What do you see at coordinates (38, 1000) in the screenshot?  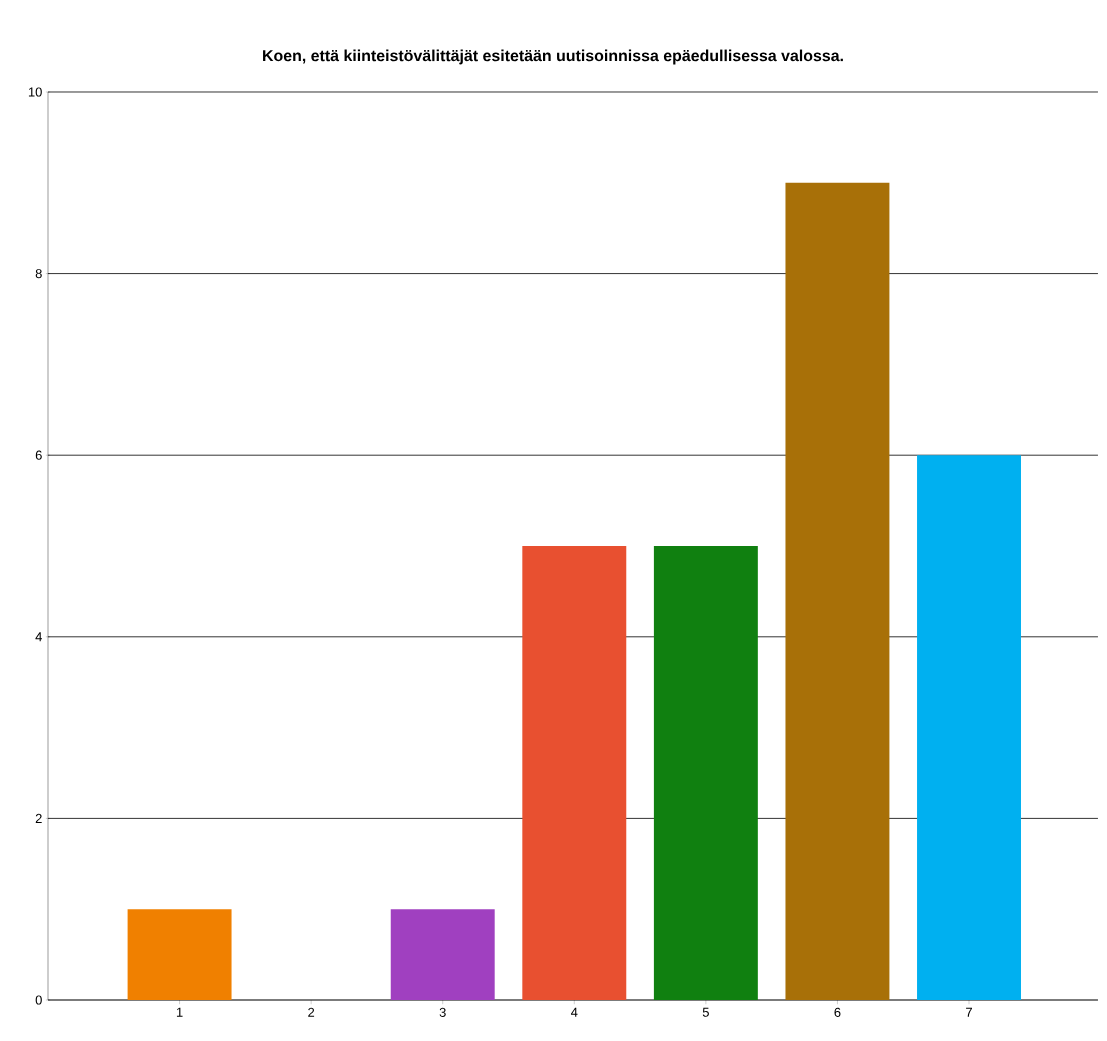 I see `y-tick-label: 0` at bounding box center [38, 1000].